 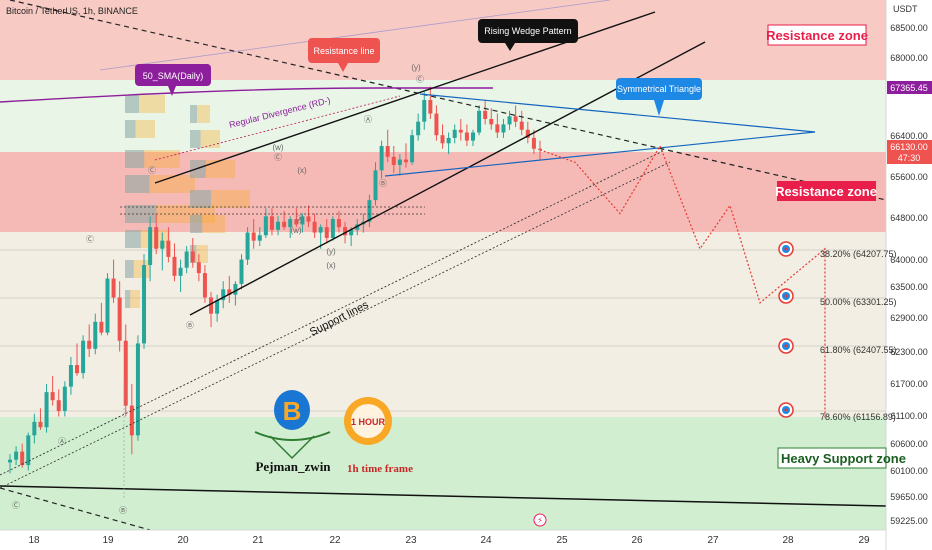 What do you see at coordinates (540, 520) in the screenshot?
I see `lightning-icon: ⚡` at bounding box center [540, 520].